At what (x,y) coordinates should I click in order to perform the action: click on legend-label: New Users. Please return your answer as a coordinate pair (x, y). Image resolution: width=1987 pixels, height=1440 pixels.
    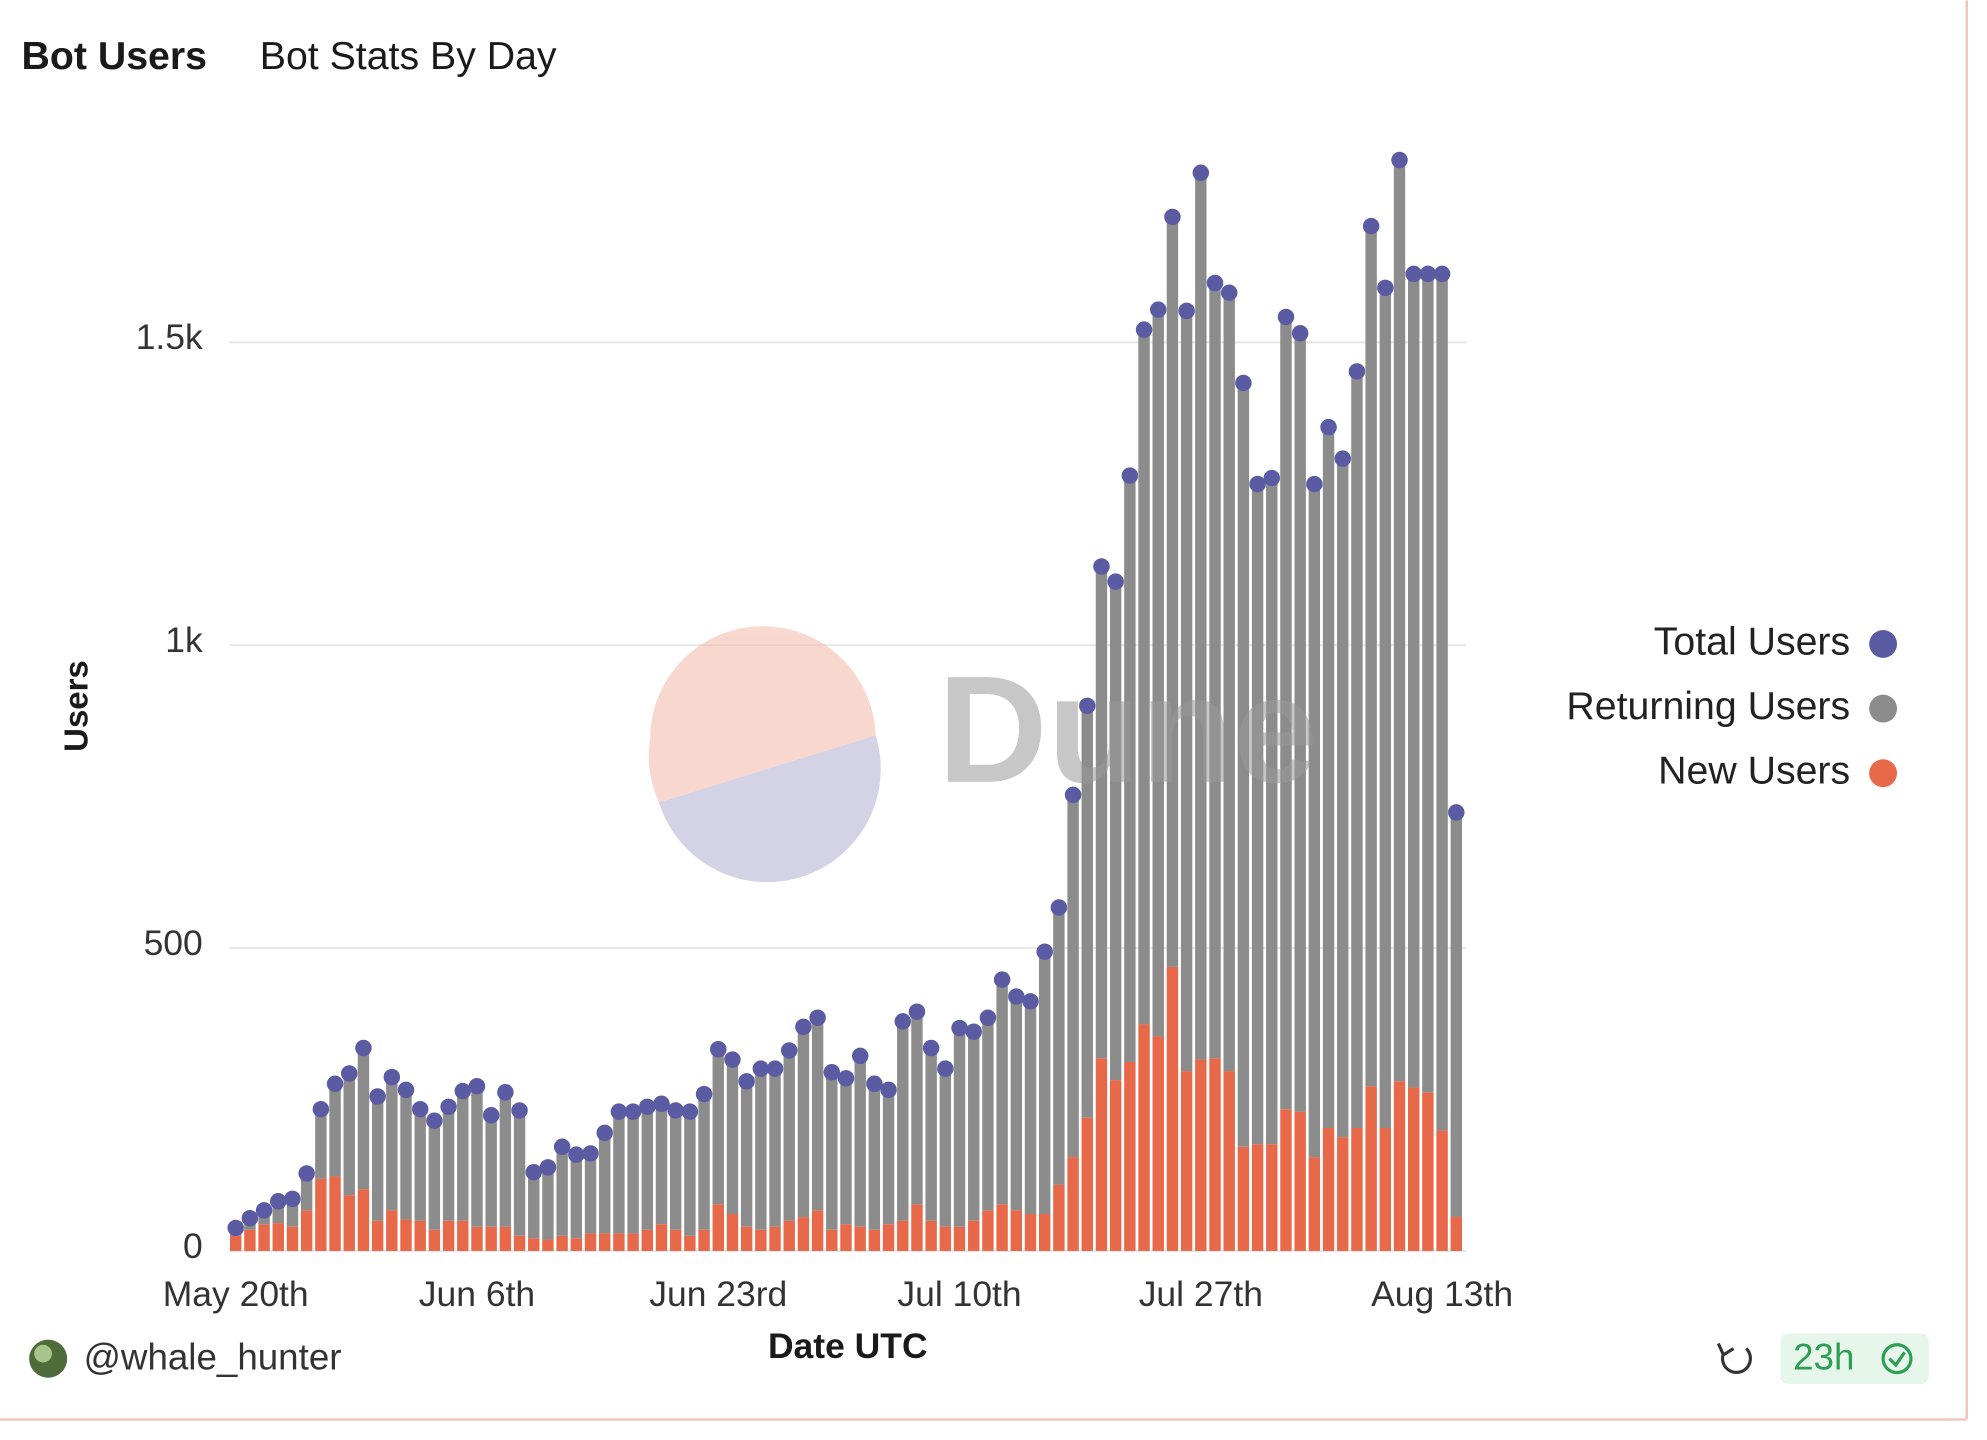
    Looking at the image, I should click on (1754, 771).